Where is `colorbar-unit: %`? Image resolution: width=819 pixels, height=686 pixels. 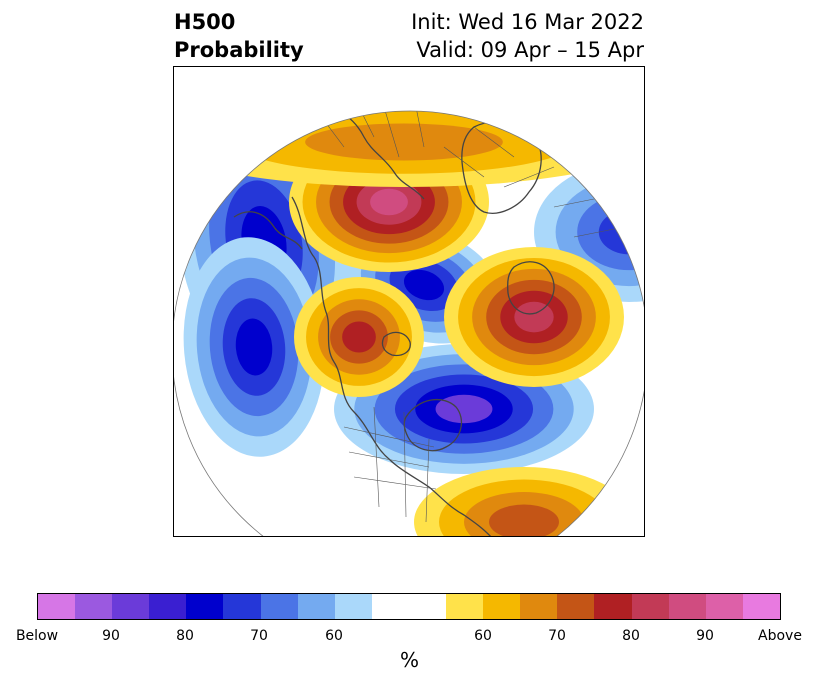
colorbar-unit: % is located at coordinates (409, 660).